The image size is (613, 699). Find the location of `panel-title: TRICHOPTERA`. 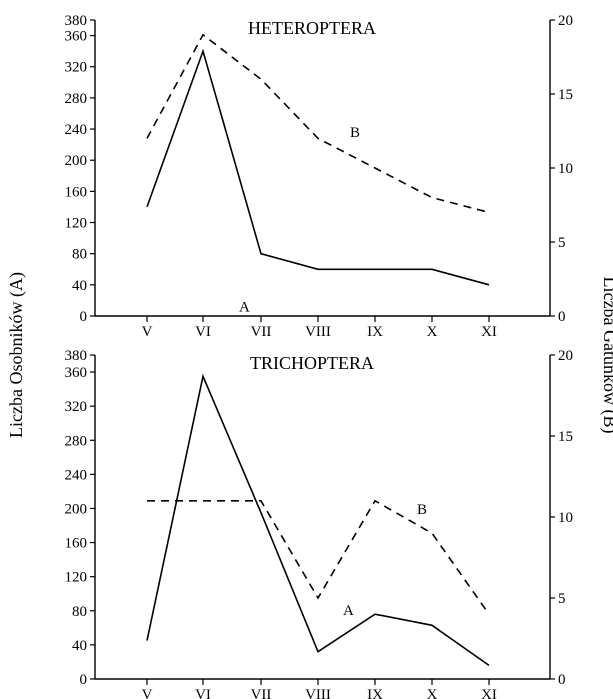

panel-title: TRICHOPTERA is located at coordinates (312, 363).